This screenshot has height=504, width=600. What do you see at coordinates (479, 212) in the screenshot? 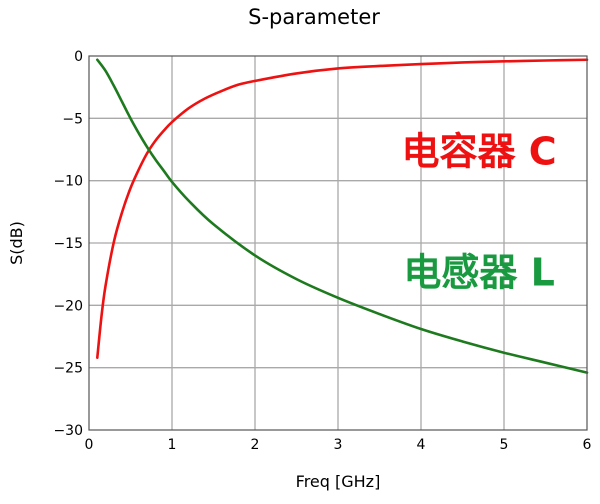
I see `annotations: 电容器 C 电感器 L` at bounding box center [479, 212].